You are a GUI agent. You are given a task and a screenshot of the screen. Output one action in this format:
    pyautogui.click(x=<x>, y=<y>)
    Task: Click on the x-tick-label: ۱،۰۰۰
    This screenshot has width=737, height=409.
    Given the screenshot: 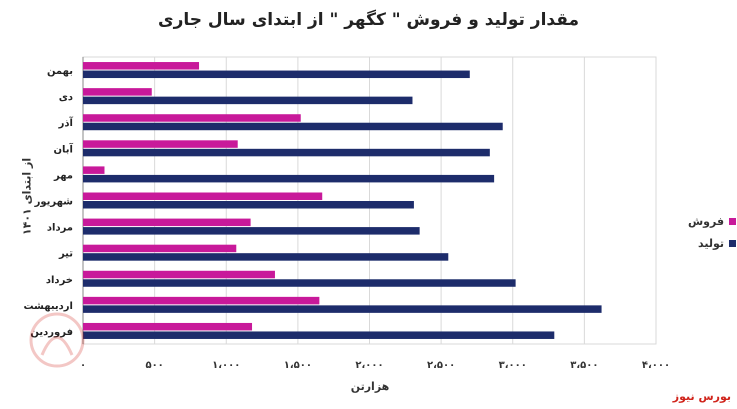 What is the action you would take?
    pyautogui.click(x=226, y=365)
    